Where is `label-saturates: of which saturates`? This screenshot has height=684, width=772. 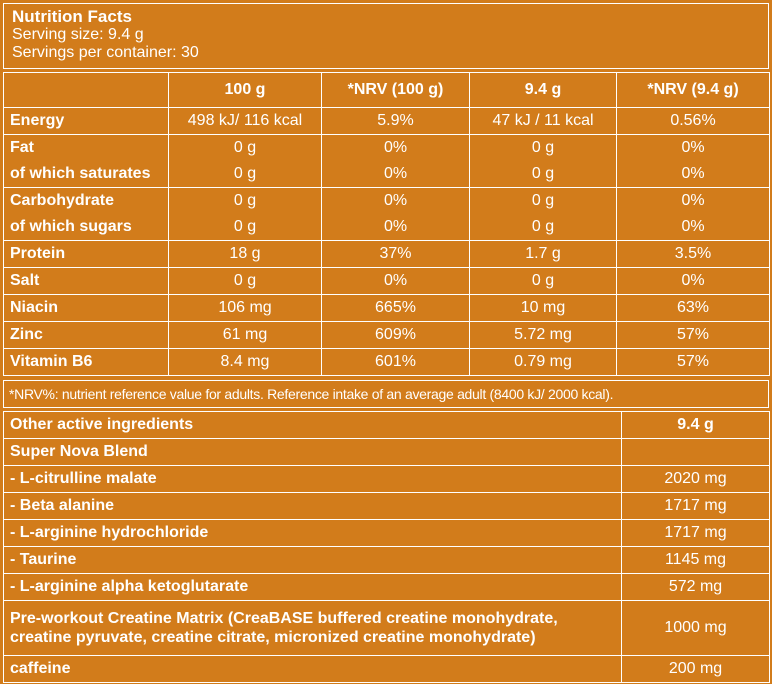 label-saturates: of which saturates is located at coordinates (80, 173).